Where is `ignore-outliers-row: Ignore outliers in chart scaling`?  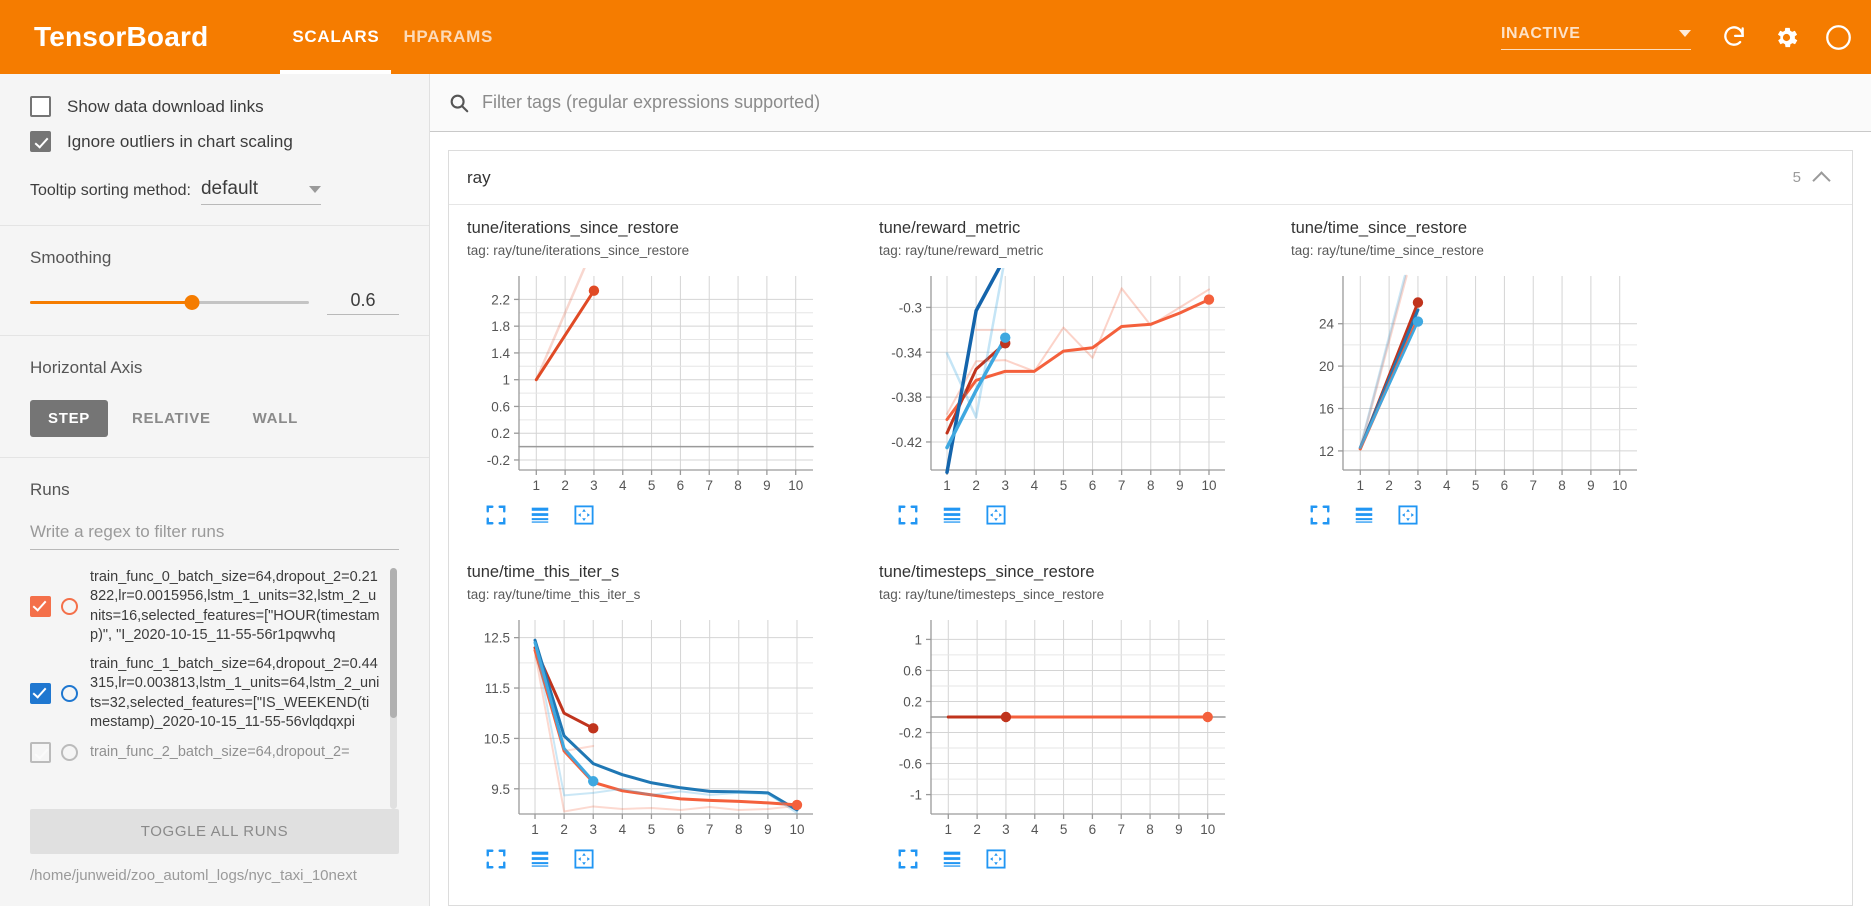
ignore-outliers-row: Ignore outliers in chart scaling is located at coordinates (214, 141).